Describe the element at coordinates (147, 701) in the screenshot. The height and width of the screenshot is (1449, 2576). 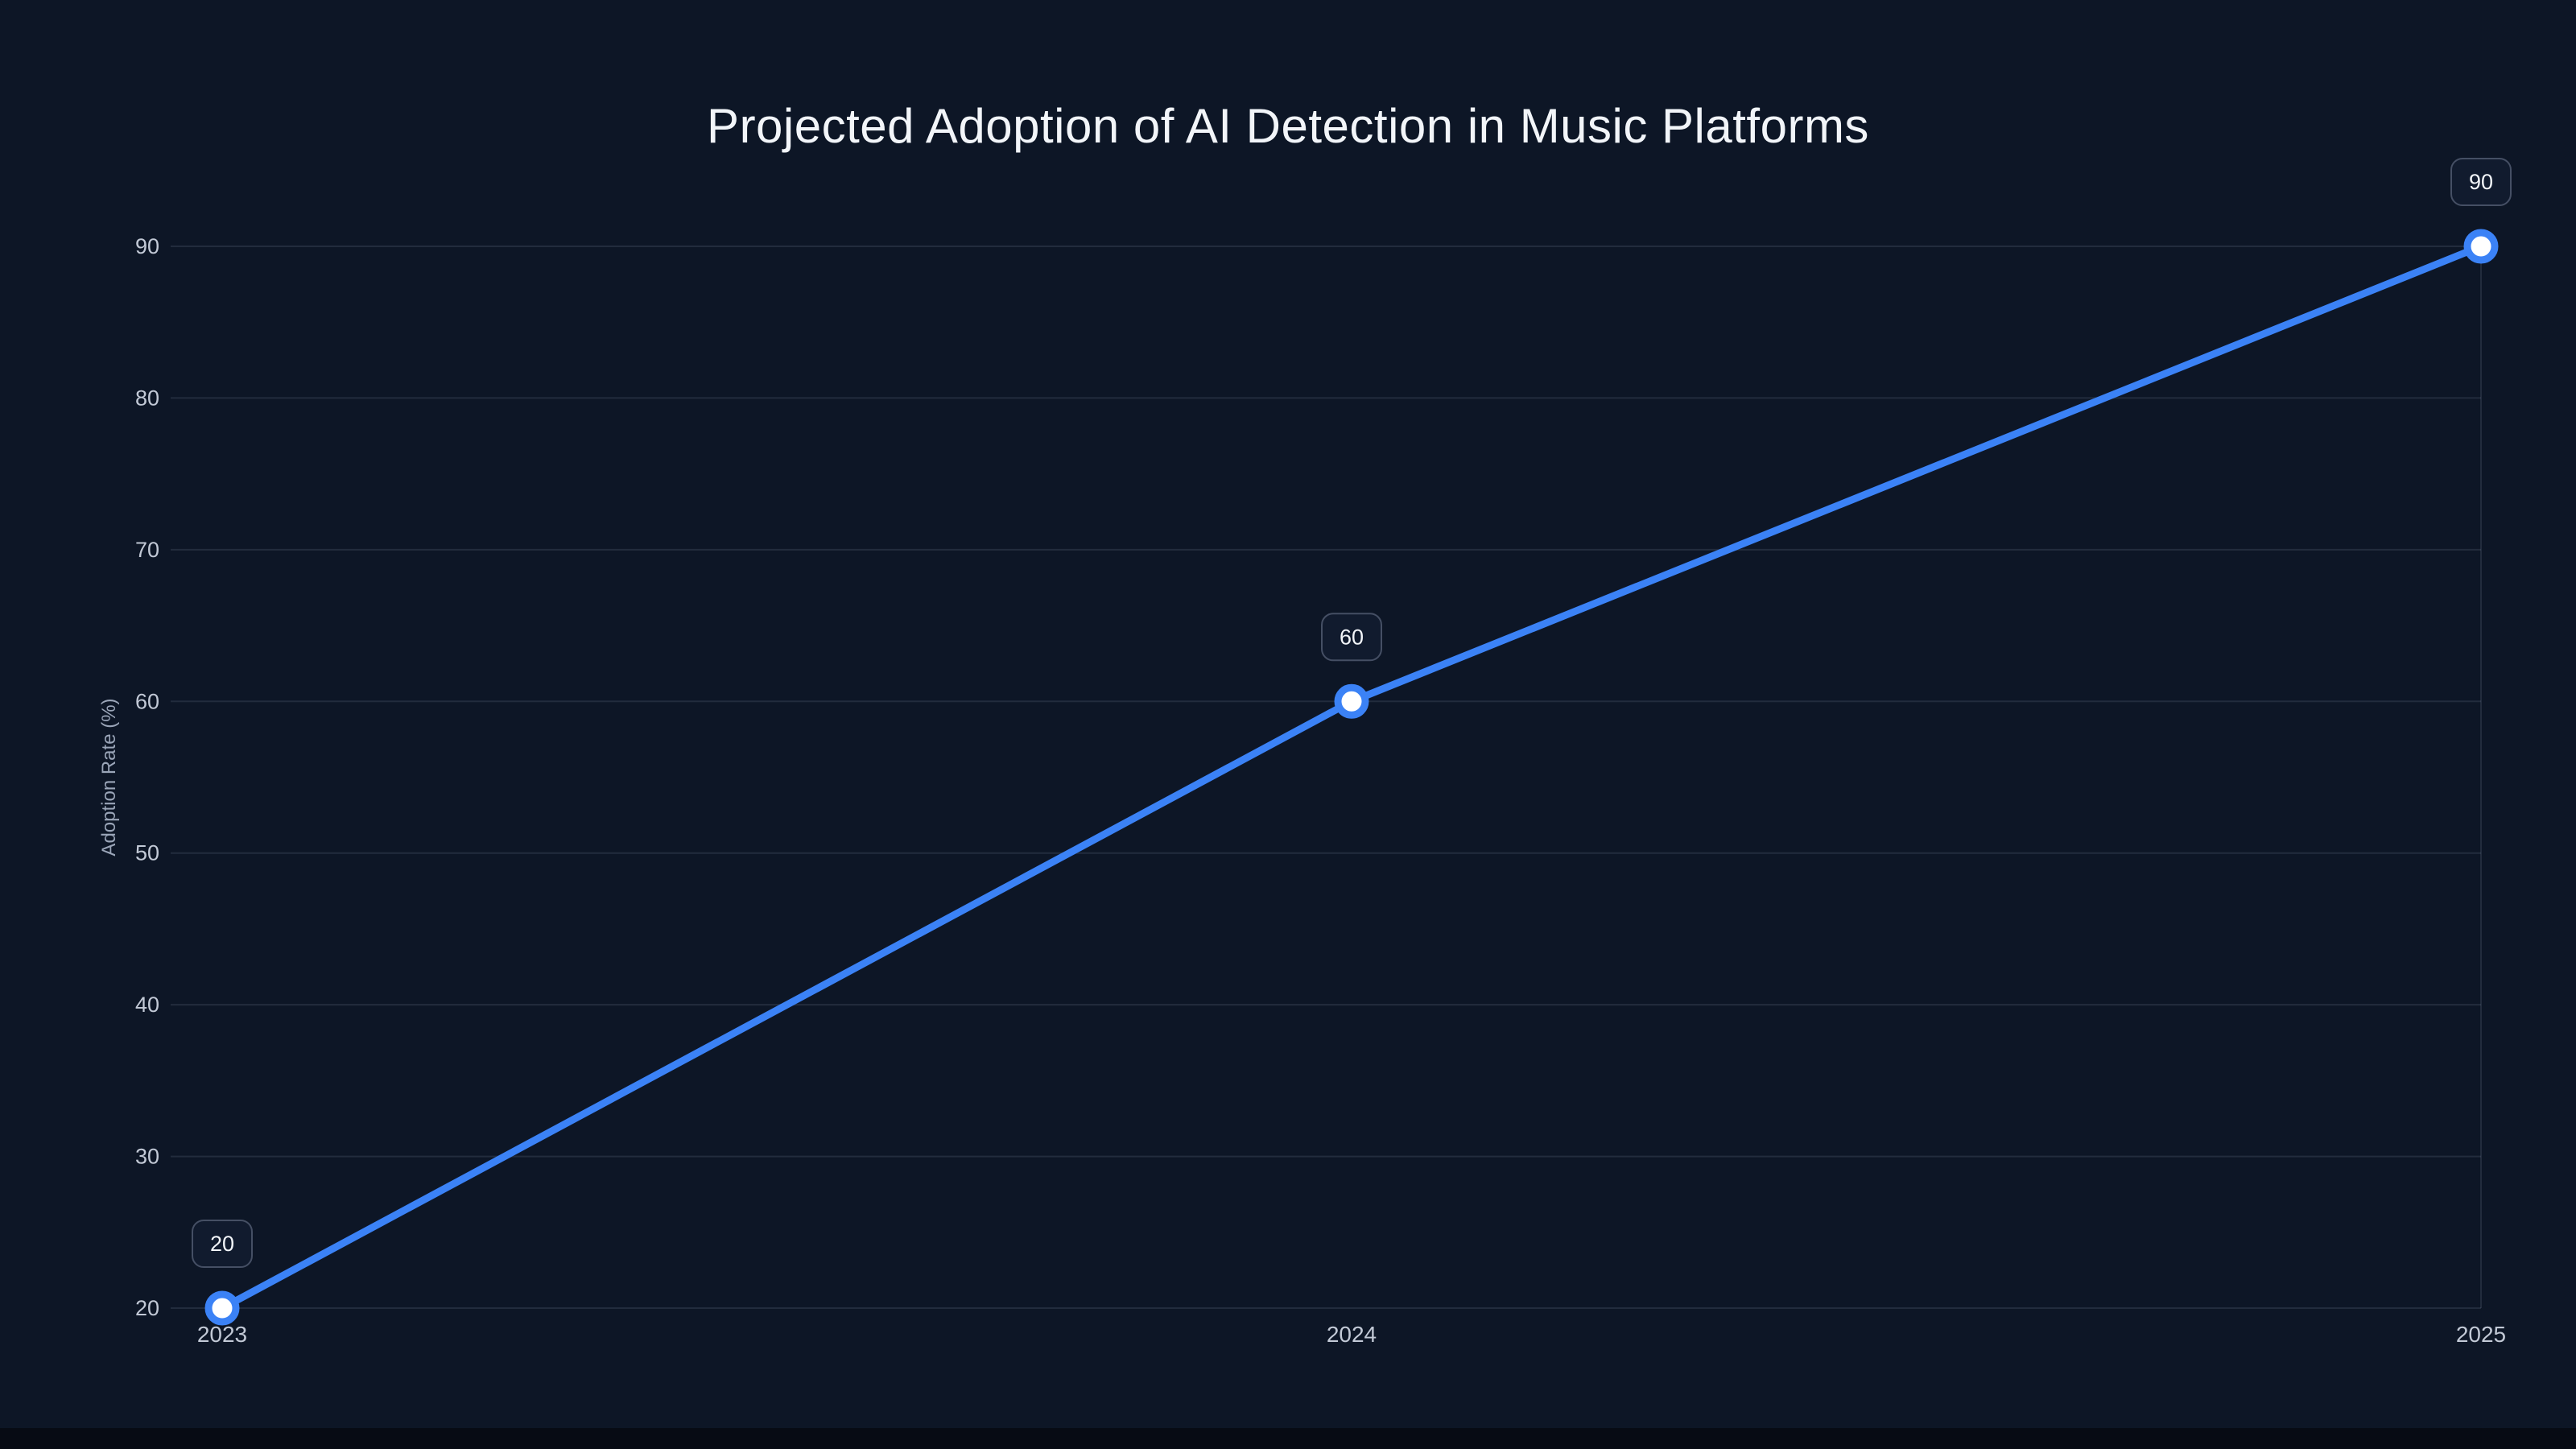
I see `y-tick-label: 60` at that location.